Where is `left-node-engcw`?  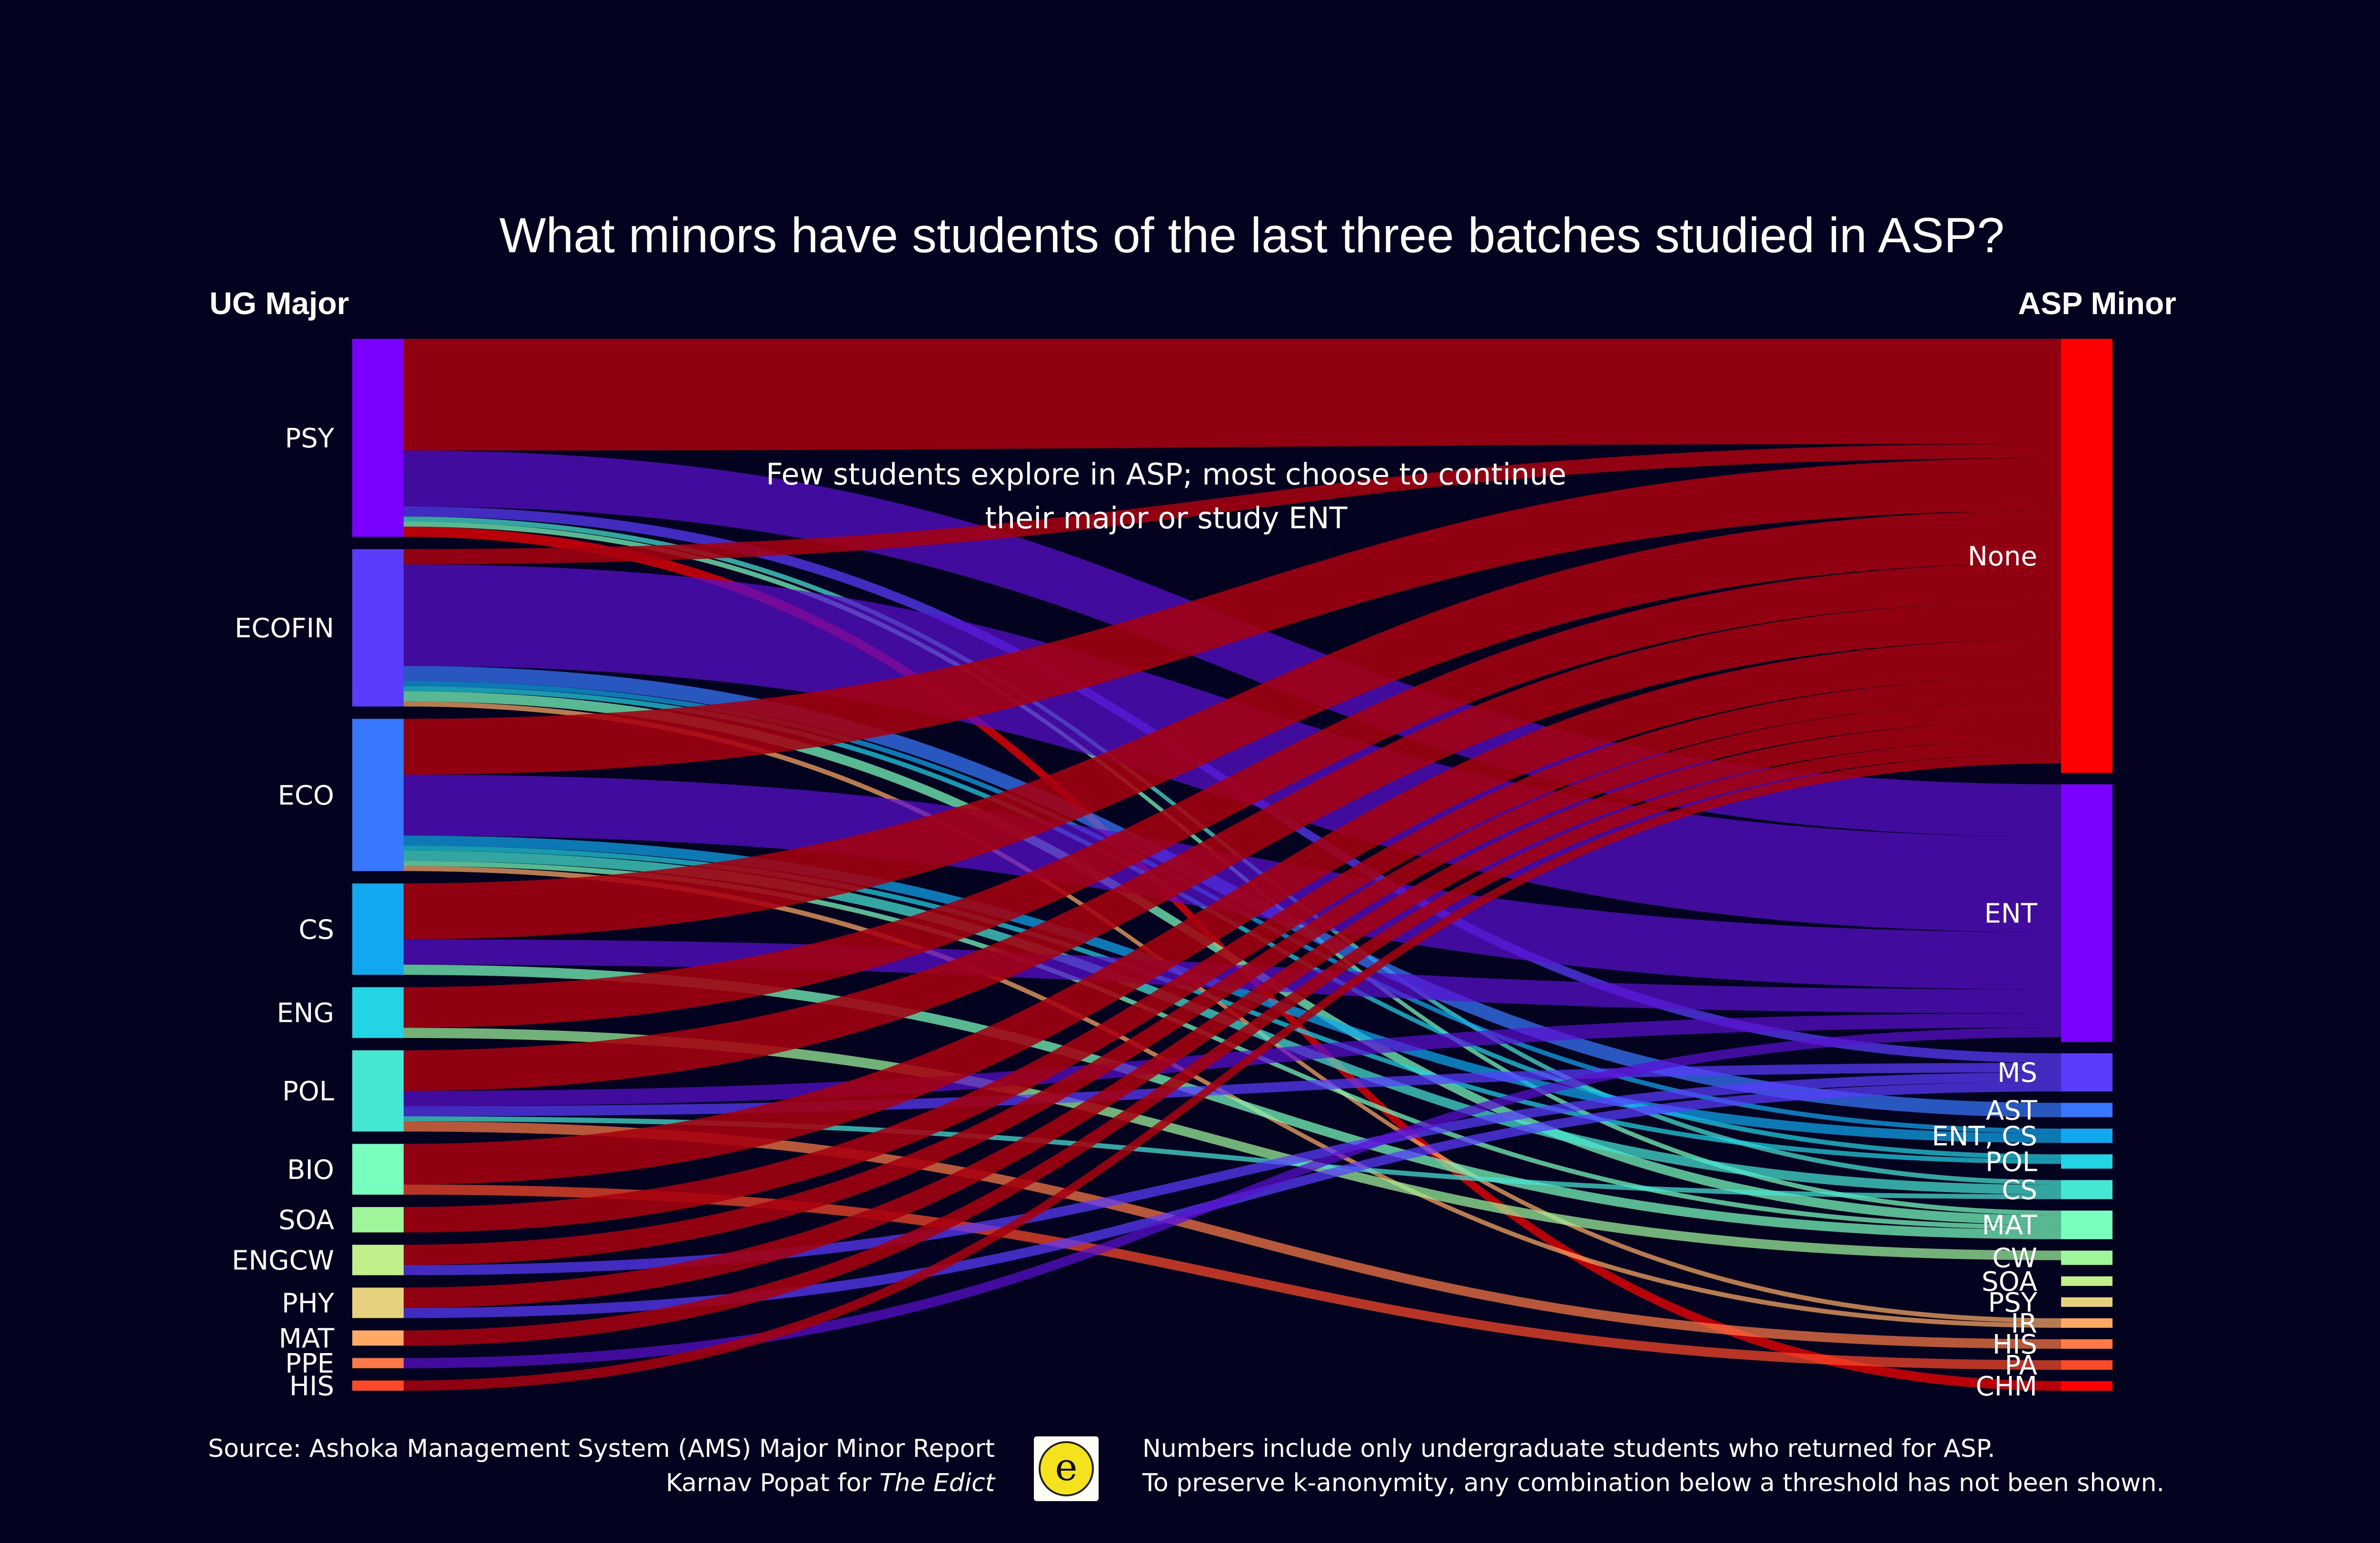
left-node-engcw is located at coordinates (378, 1260).